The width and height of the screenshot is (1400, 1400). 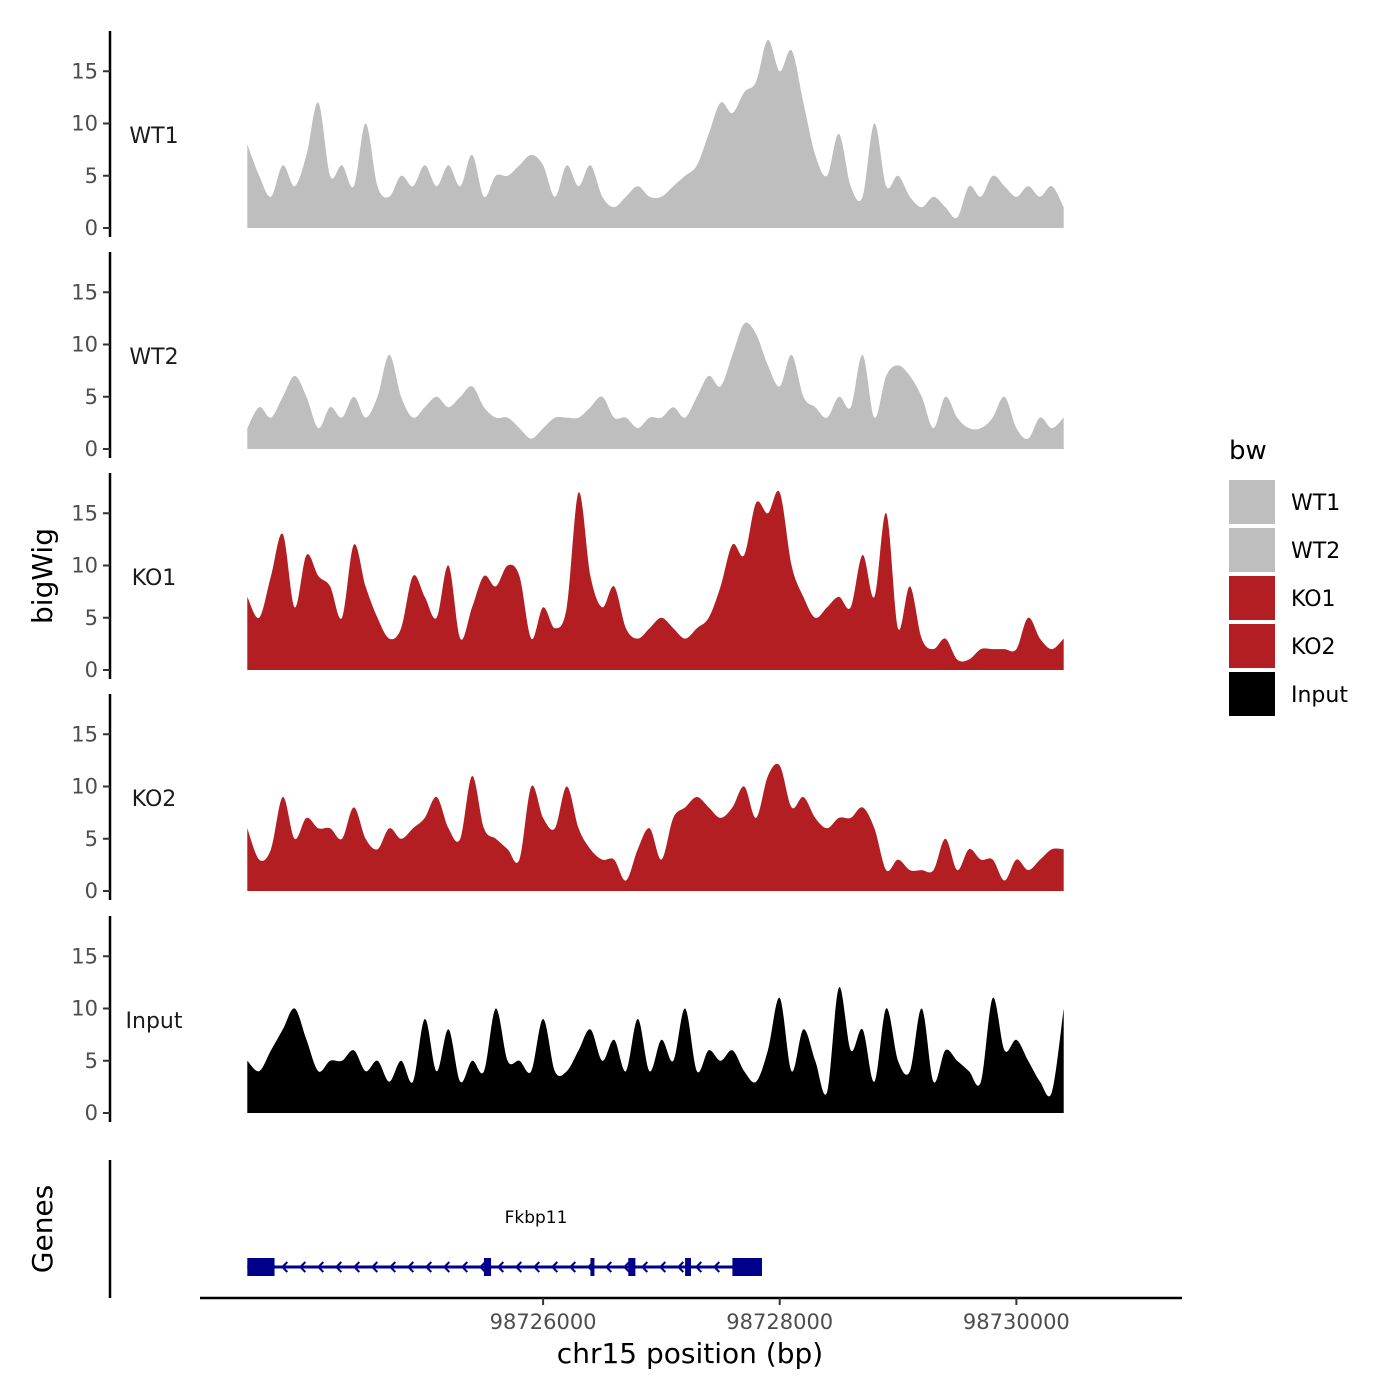 I want to click on legend-swatch-wt2, so click(x=1252, y=550).